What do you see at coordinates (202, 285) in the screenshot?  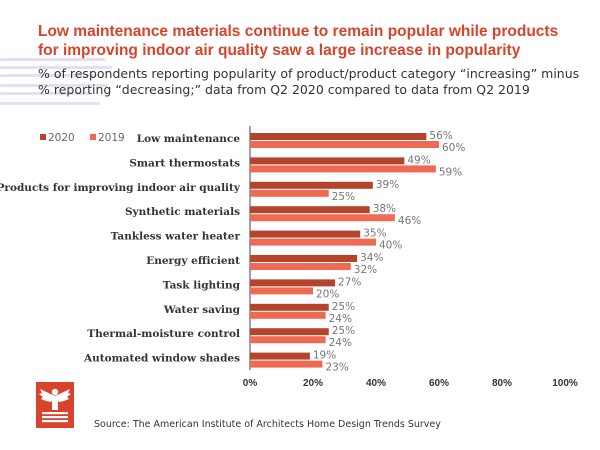 I see `category-label: Task lighting` at bounding box center [202, 285].